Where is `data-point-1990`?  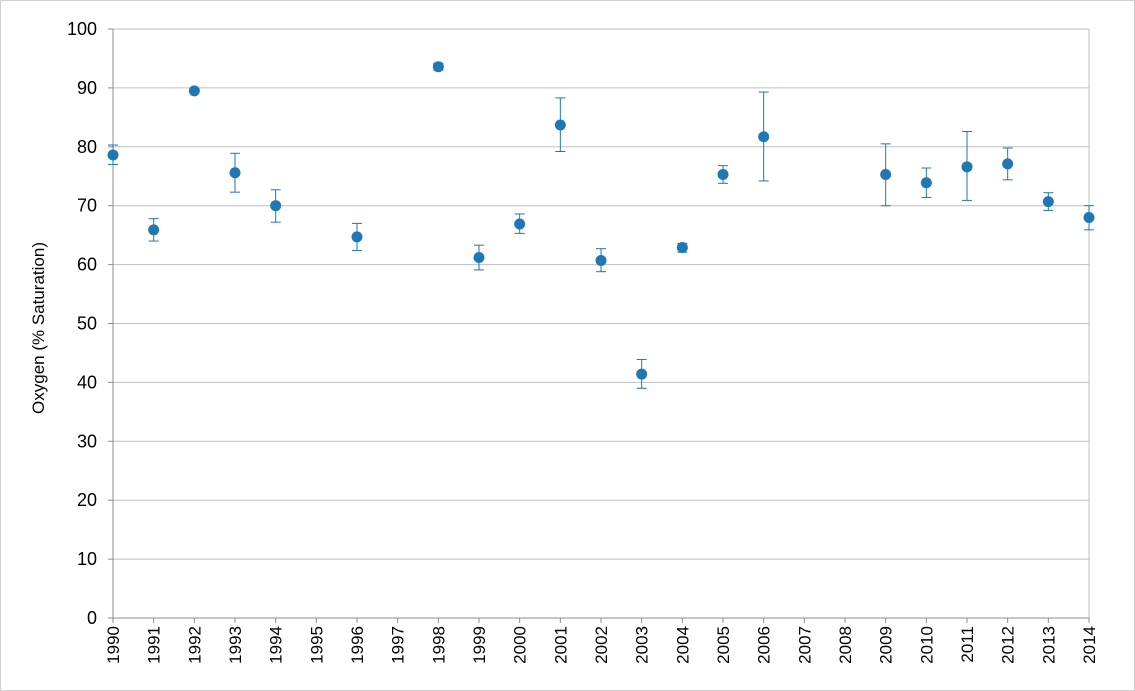
data-point-1990 is located at coordinates (113, 155).